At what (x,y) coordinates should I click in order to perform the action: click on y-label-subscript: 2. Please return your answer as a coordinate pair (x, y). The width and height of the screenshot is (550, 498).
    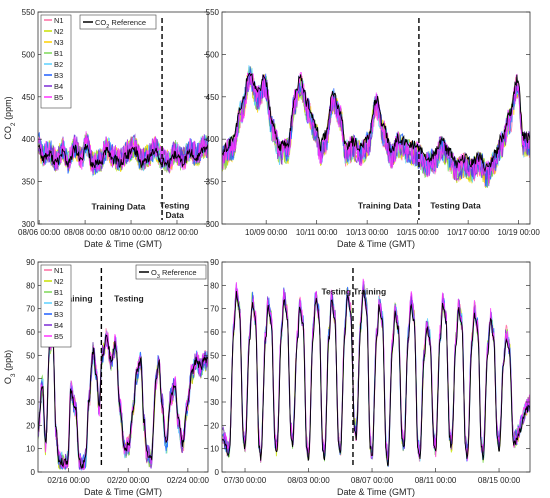
    Looking at the image, I should click on (13, 124).